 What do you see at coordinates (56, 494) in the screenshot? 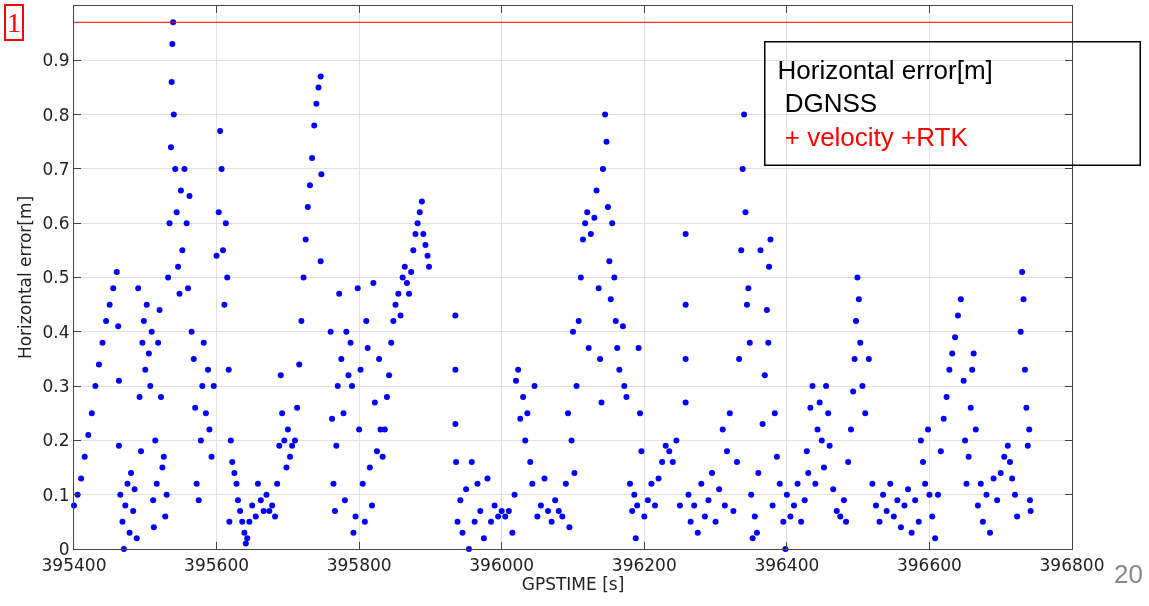
I see `y-tick-label: 0.1` at bounding box center [56, 494].